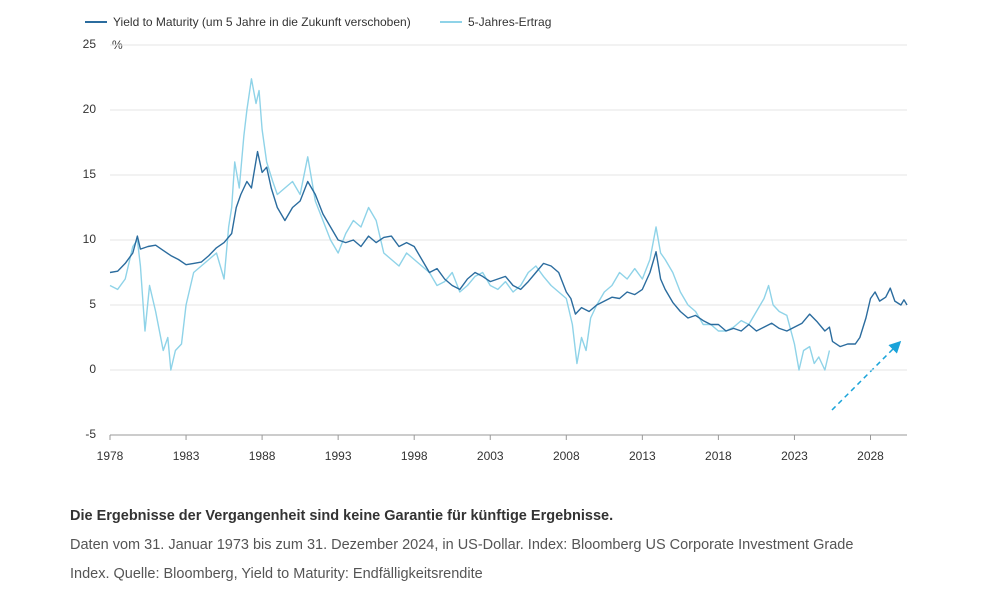 The height and width of the screenshot is (600, 1000). Describe the element at coordinates (642, 456) in the screenshot. I see `x-tick-label: 2013` at that location.